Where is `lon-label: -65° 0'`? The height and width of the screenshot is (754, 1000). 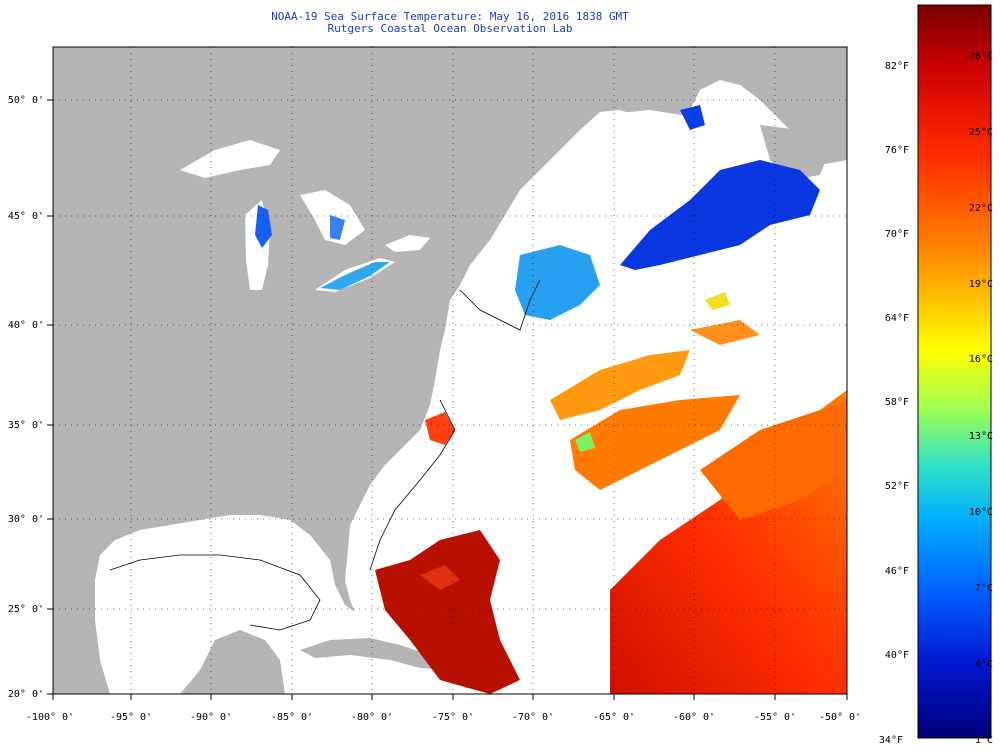
lon-label: -65° 0' is located at coordinates (614, 717).